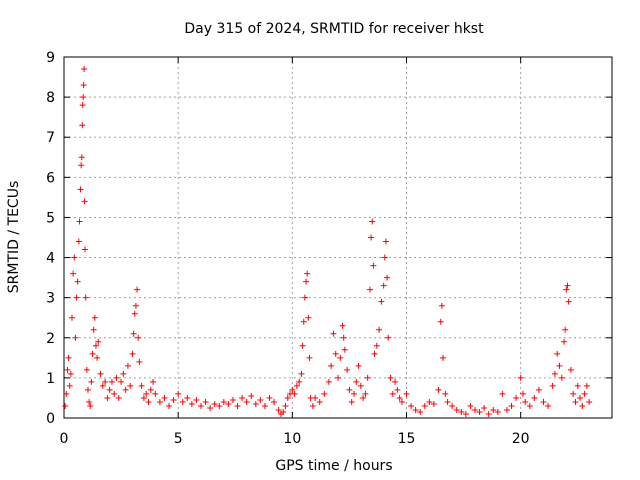  I want to click on x-axis-label: GPS time / hours, so click(333, 466).